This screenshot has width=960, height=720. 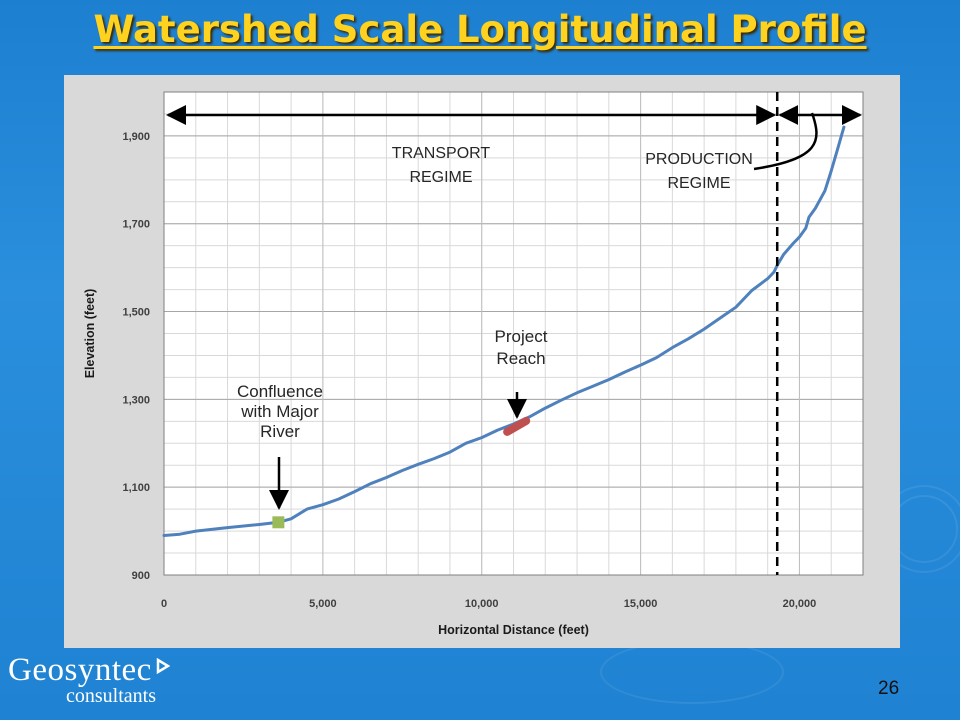 I want to click on slide-number: 26, so click(x=889, y=688).